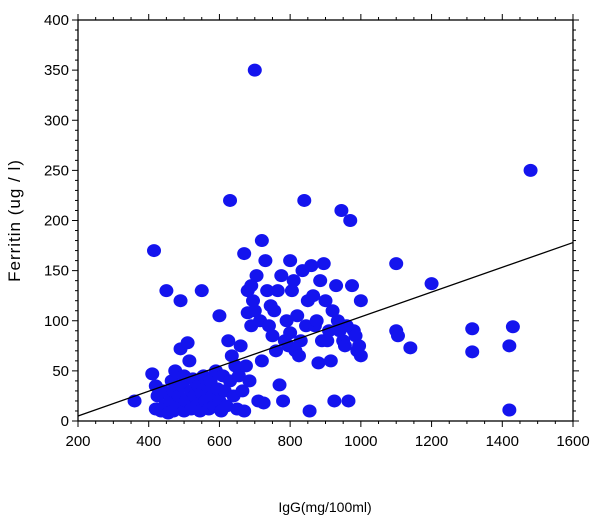 The width and height of the screenshot is (600, 525). I want to click on x-tick-label: 1400, so click(502, 441).